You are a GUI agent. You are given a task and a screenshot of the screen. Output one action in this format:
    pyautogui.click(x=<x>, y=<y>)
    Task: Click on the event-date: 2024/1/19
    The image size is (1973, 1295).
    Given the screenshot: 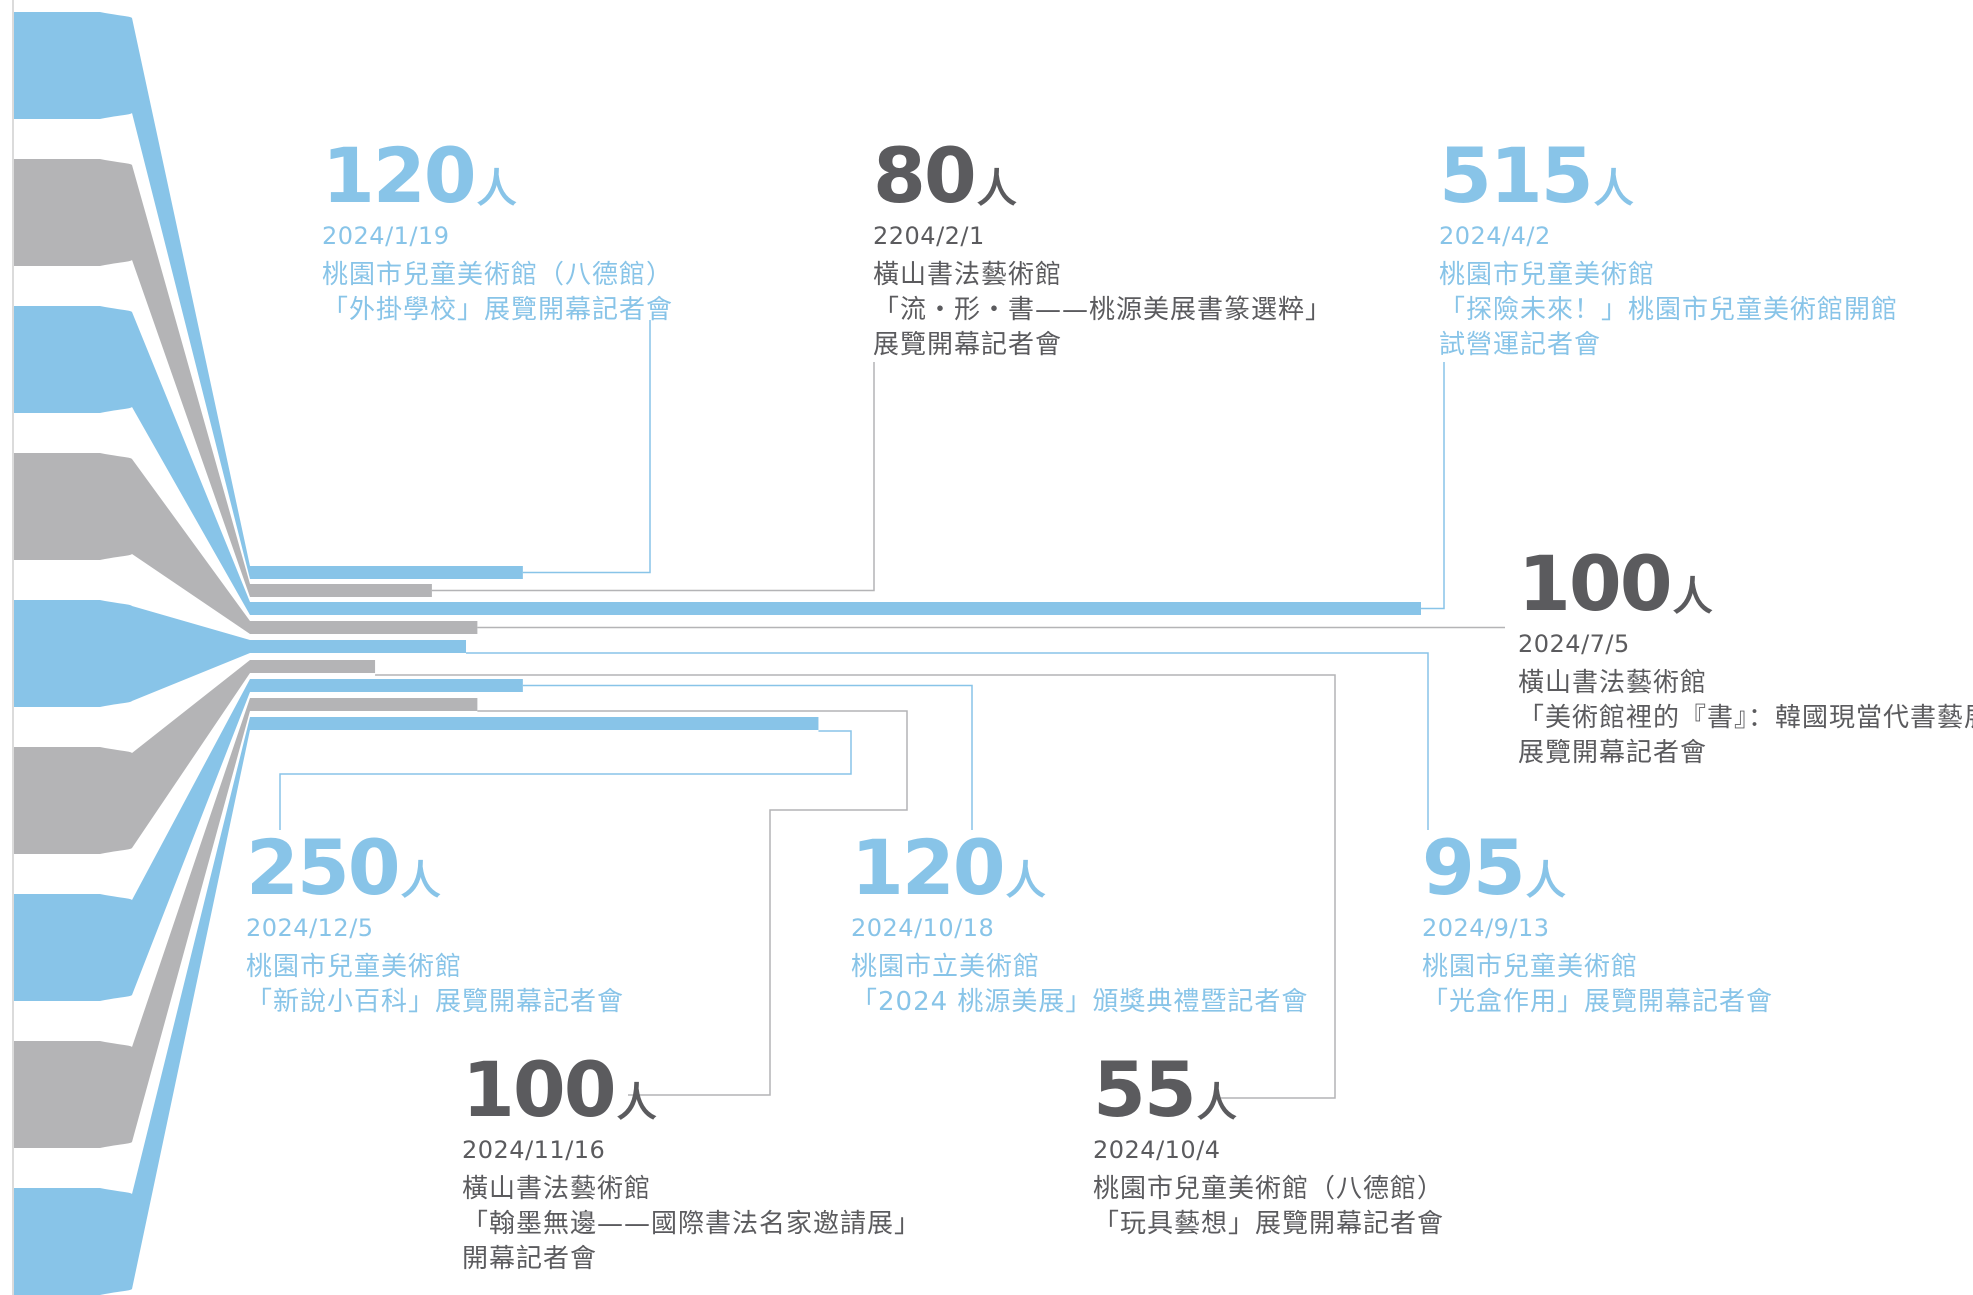 What is the action you would take?
    pyautogui.click(x=386, y=236)
    